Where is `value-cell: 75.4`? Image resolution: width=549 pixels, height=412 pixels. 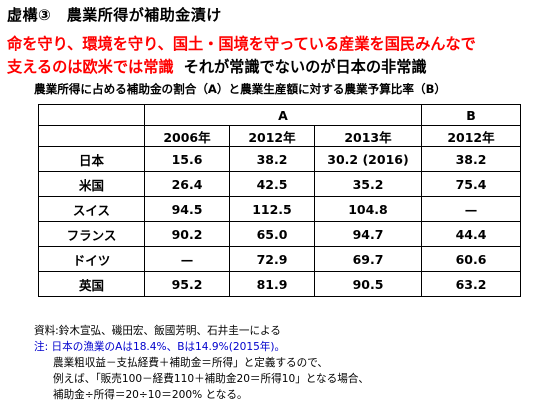
value-cell: 75.4 is located at coordinates (471, 184).